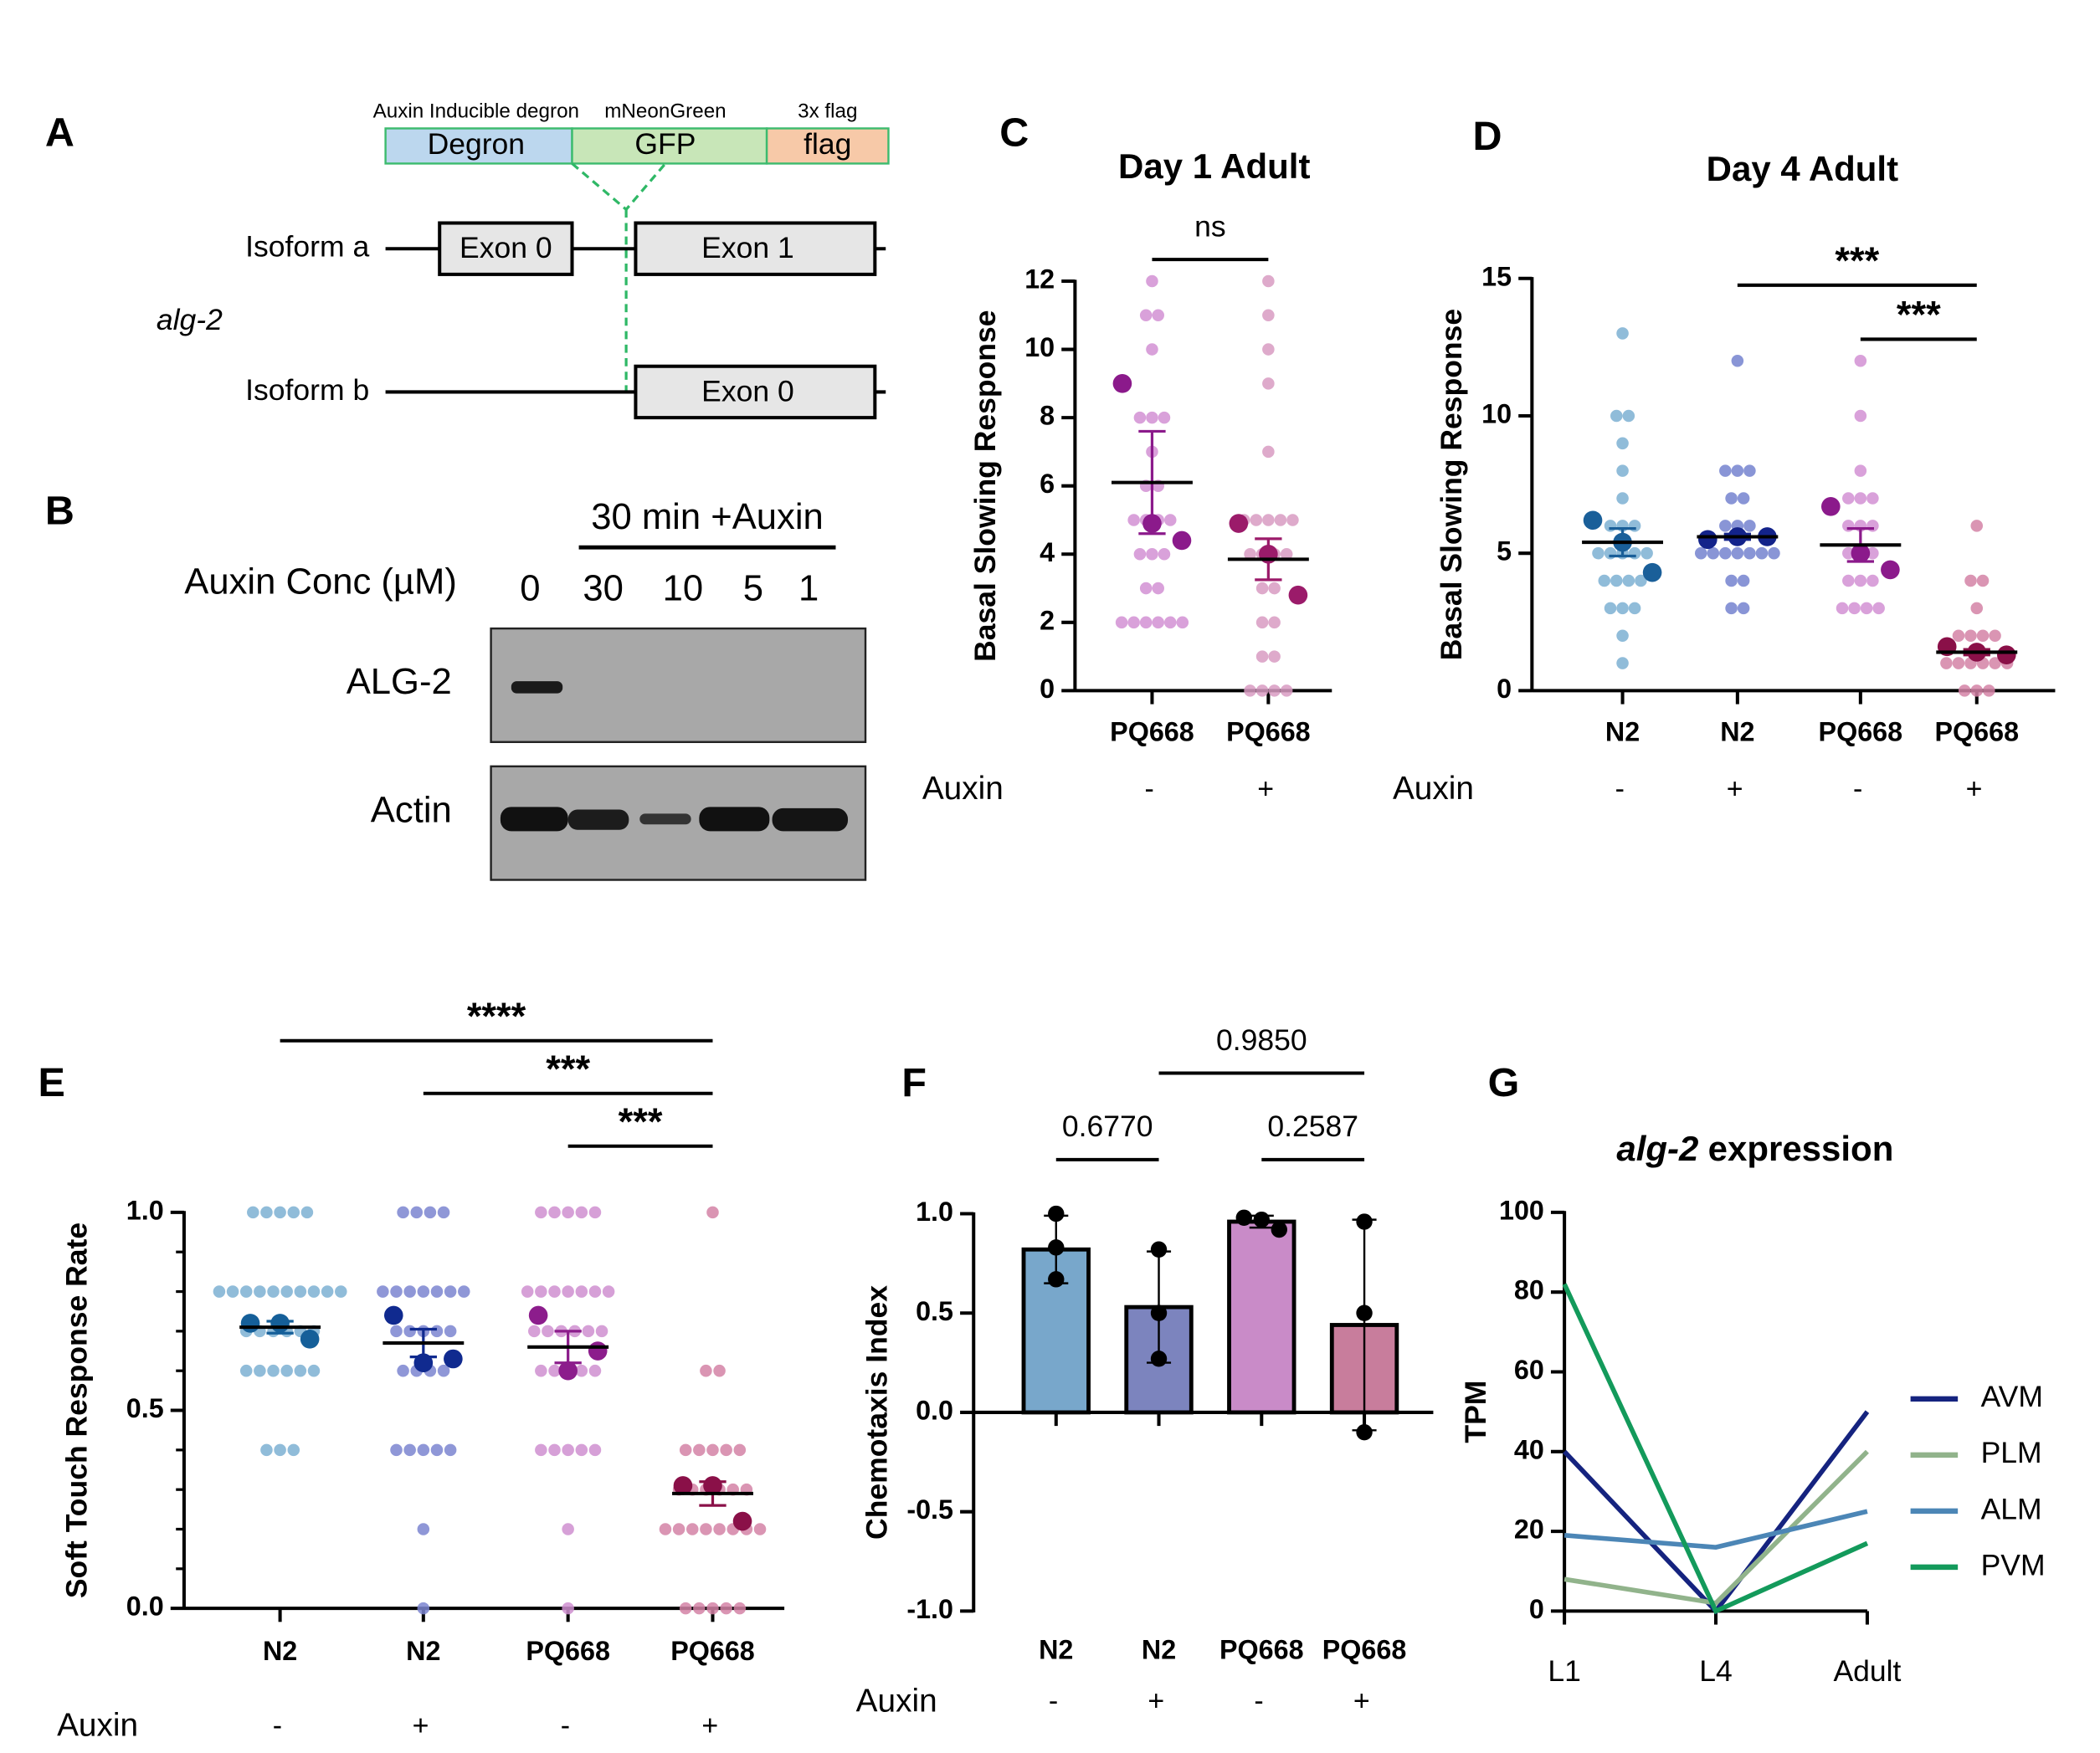 Image resolution: width=2100 pixels, height=1753 pixels. I want to click on panel-label: F, so click(914, 1082).